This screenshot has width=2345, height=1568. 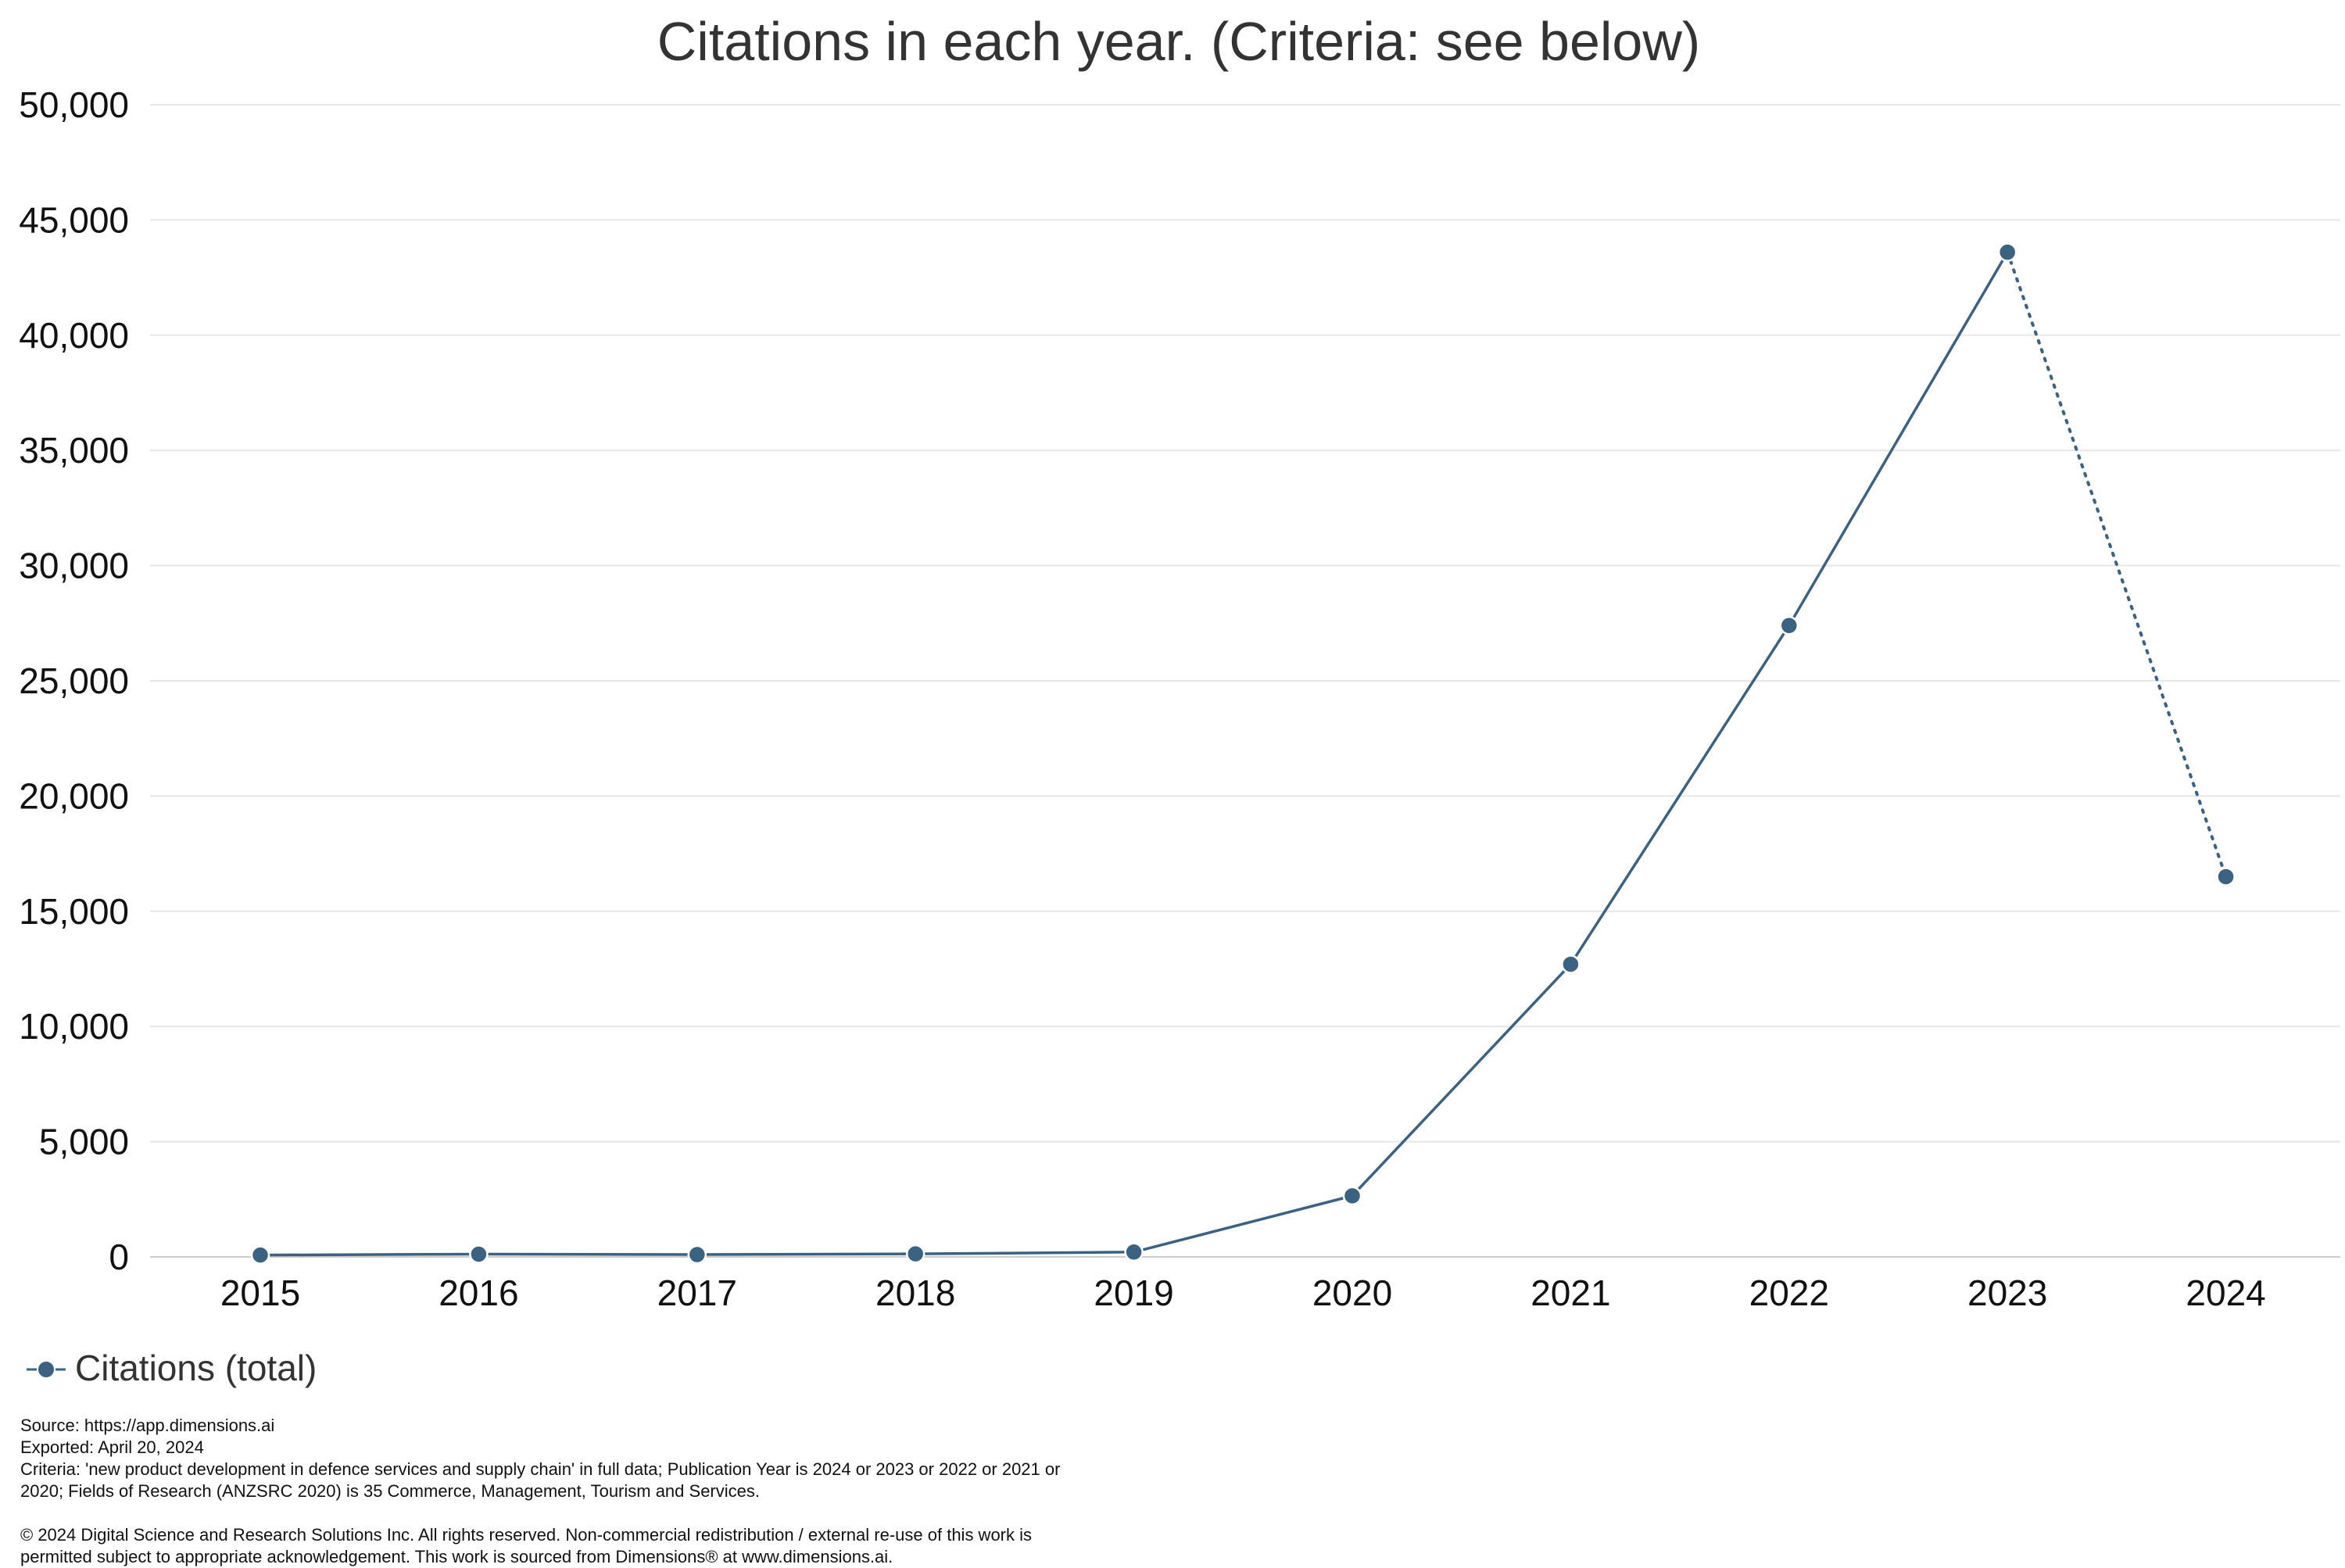 What do you see at coordinates (1134, 1252) in the screenshot?
I see `data-point-2019` at bounding box center [1134, 1252].